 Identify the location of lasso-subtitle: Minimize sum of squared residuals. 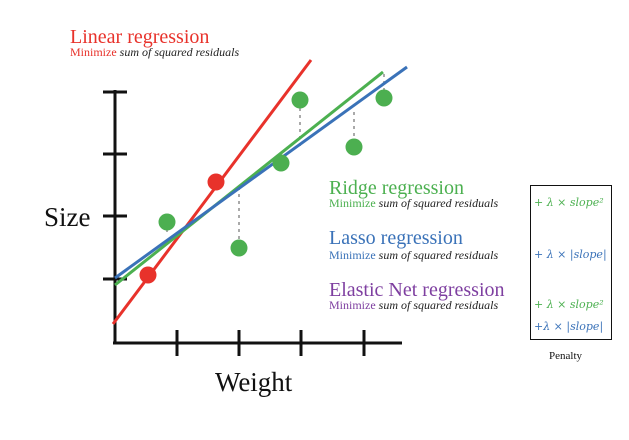
(413, 255).